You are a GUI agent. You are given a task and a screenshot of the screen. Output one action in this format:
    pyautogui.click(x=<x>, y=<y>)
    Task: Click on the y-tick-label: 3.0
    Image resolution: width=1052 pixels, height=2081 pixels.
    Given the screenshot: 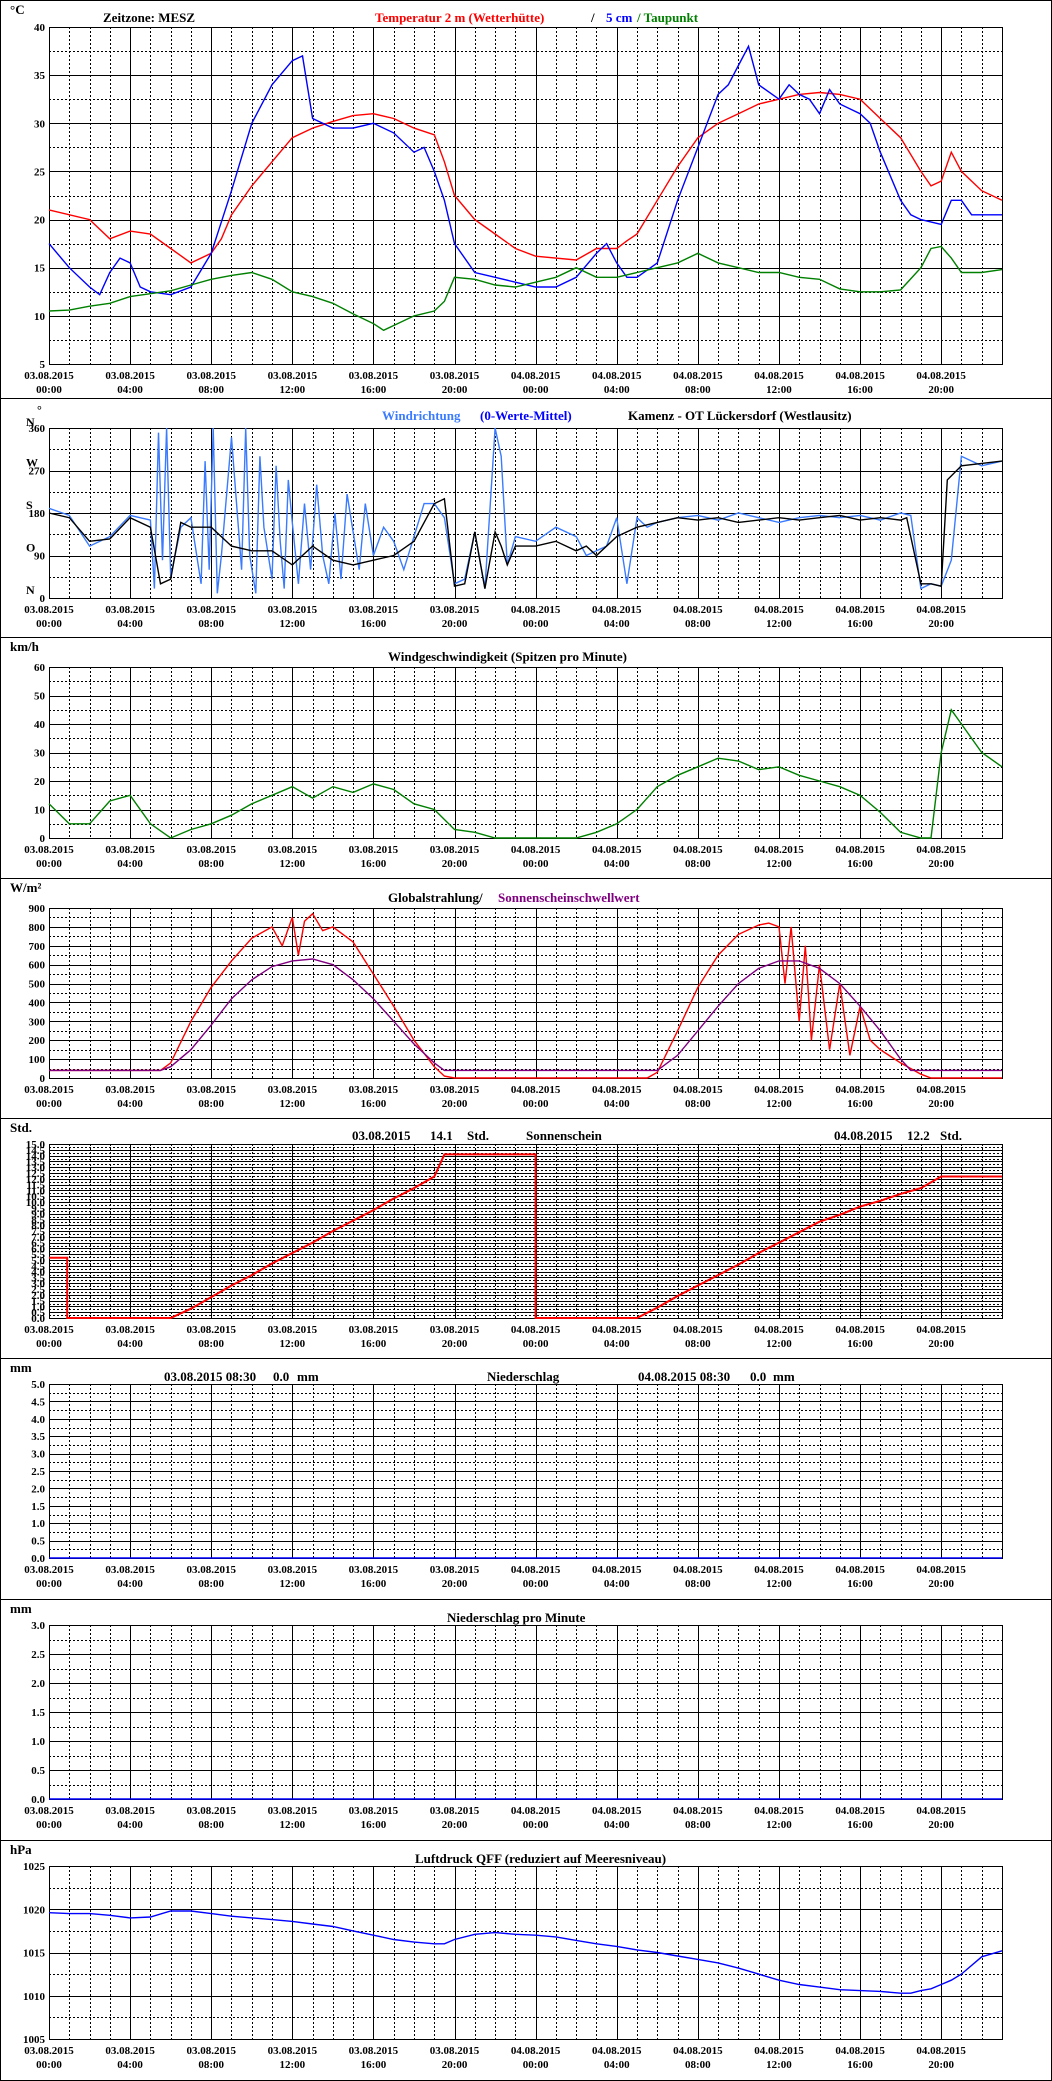 What is the action you would take?
    pyautogui.click(x=38, y=1455)
    